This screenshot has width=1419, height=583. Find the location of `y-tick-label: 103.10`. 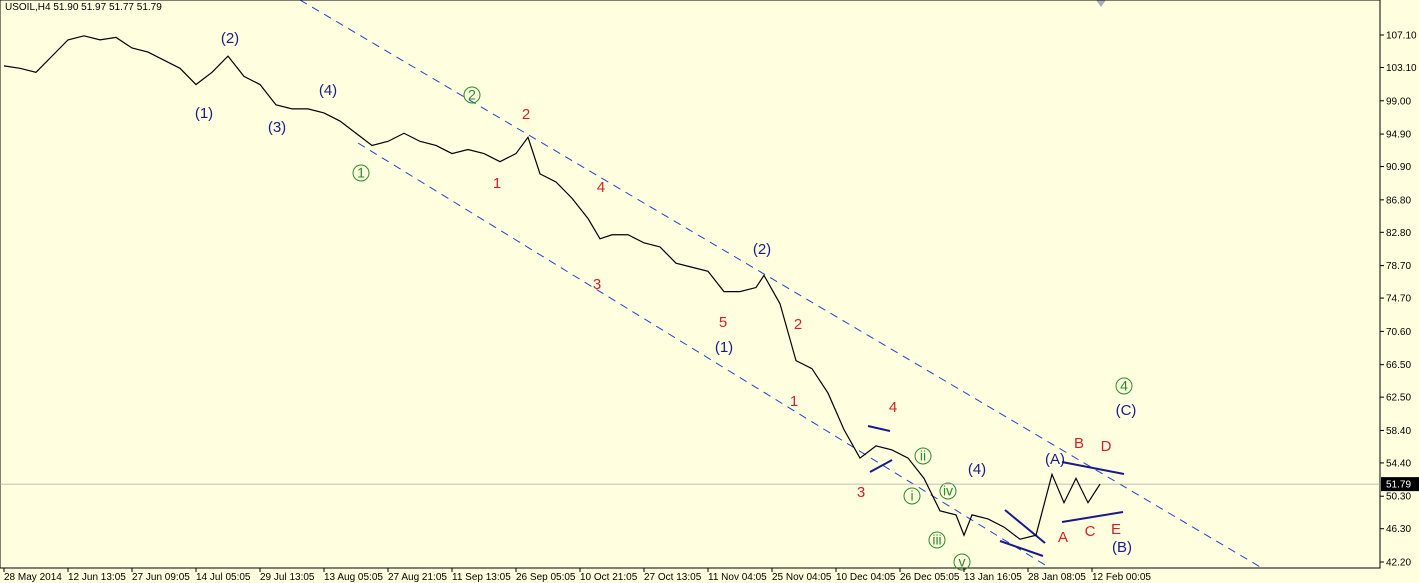

y-tick-label: 103.10 is located at coordinates (1401, 68).